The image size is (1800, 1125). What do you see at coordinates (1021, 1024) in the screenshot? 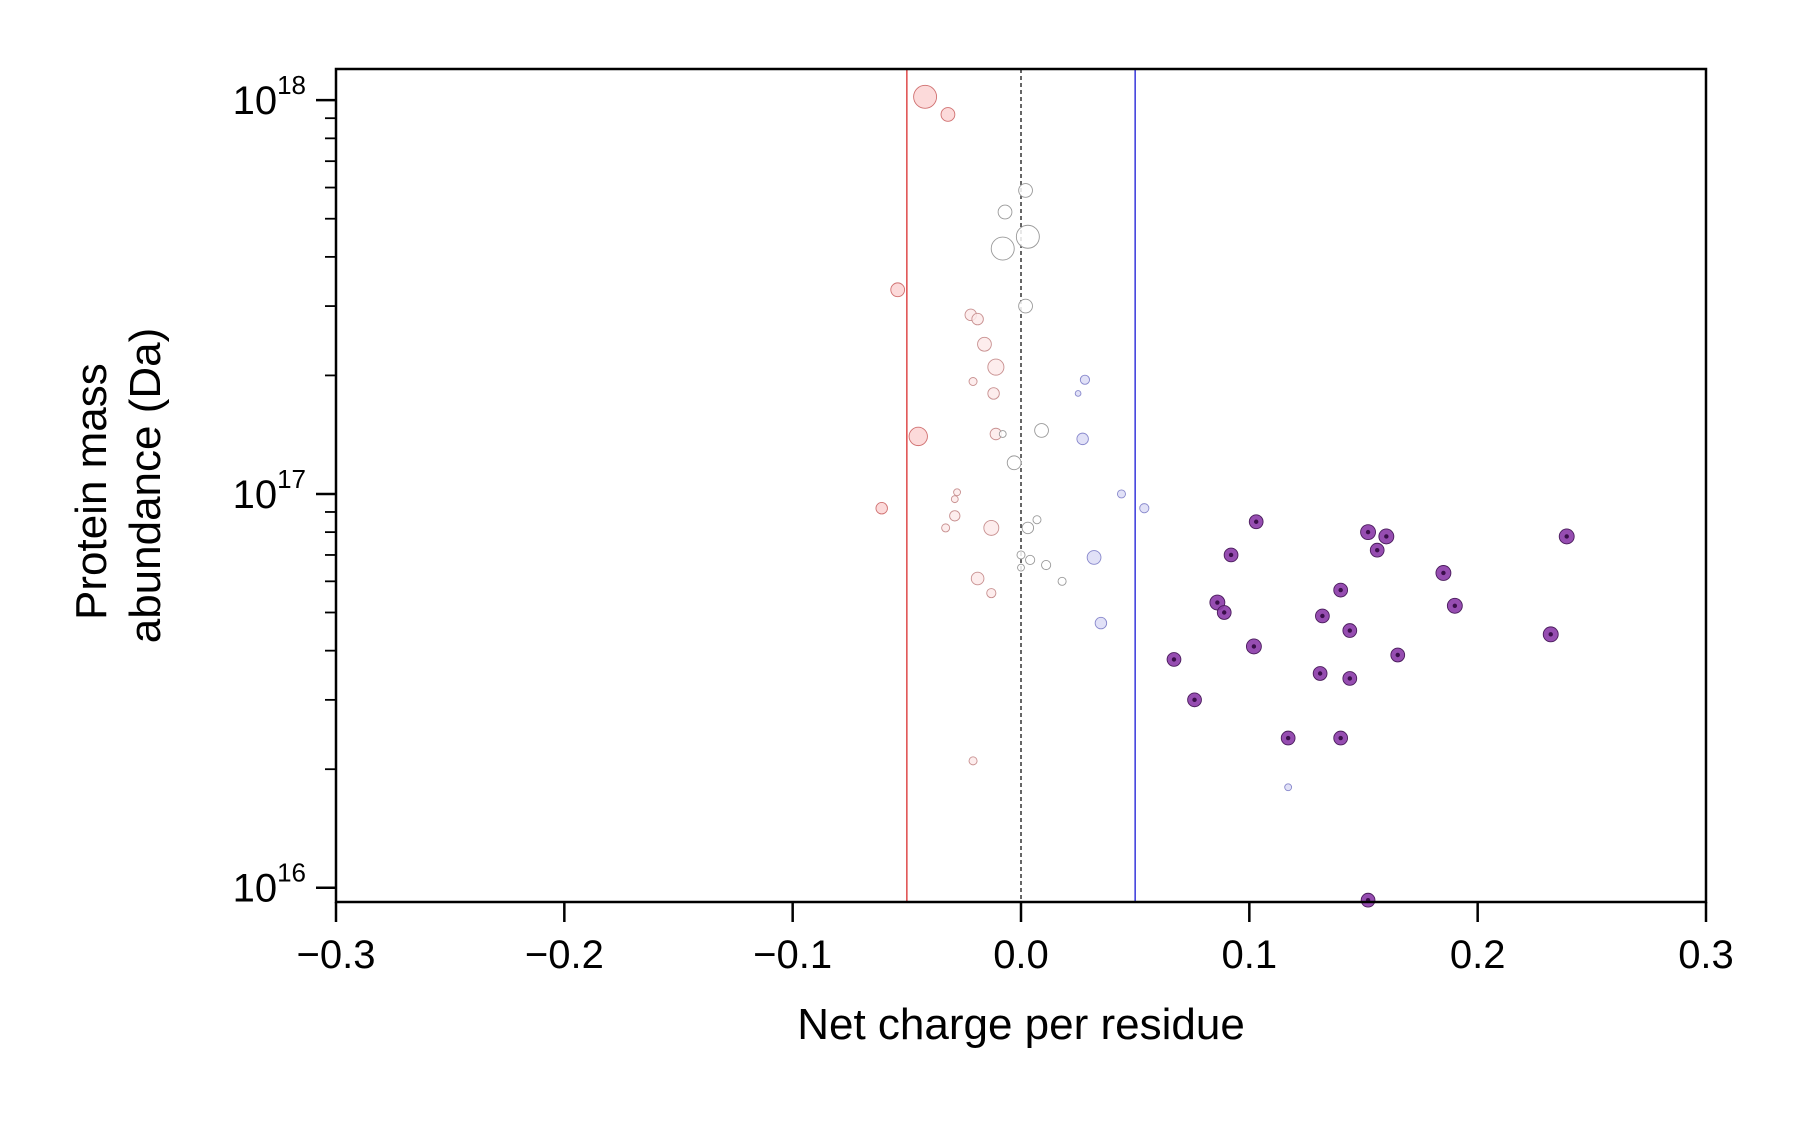
I see `x-axis-label: Net charge per residue` at bounding box center [1021, 1024].